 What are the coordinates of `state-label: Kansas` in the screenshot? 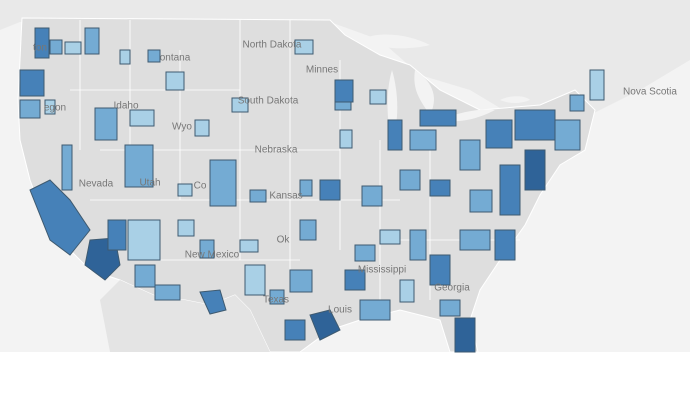 It's located at (285, 196).